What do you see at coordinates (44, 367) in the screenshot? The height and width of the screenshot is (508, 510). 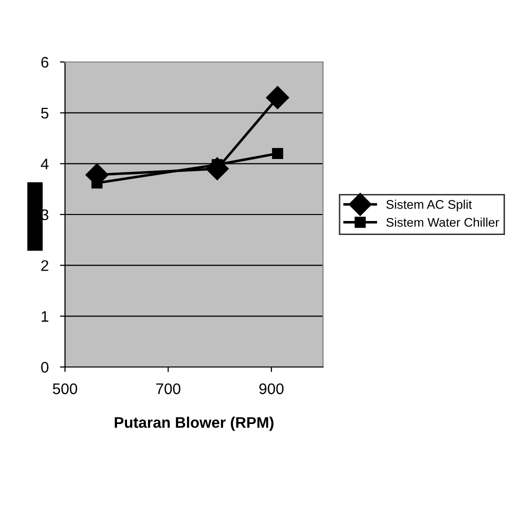 I see `y-tick-label: 0` at bounding box center [44, 367].